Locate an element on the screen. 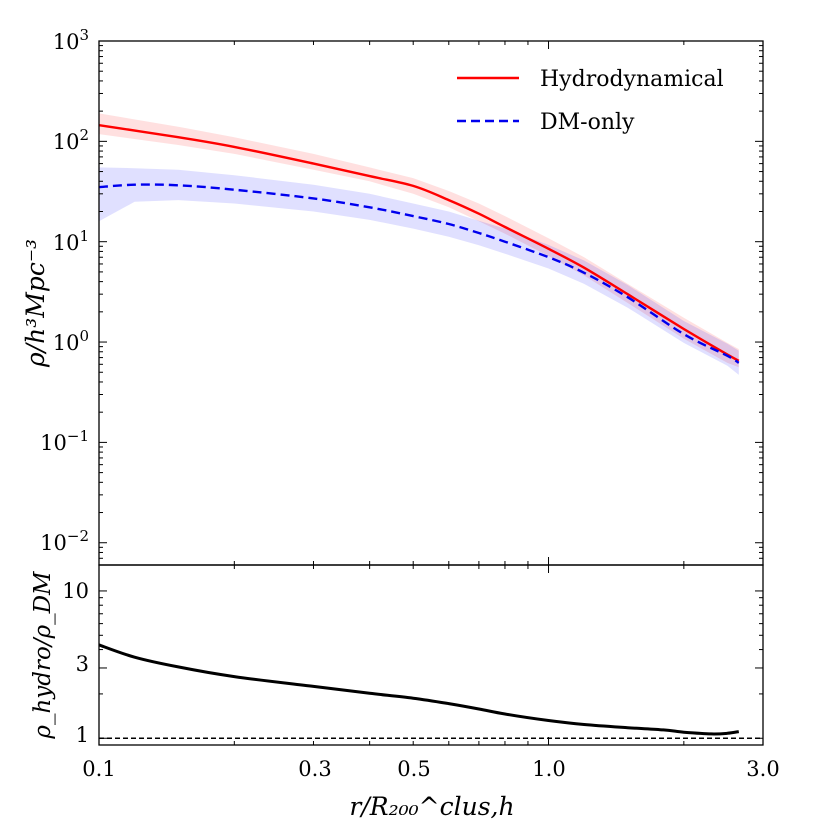  bottom-y-tick-labels: 10 3 1 is located at coordinates (75, 663).